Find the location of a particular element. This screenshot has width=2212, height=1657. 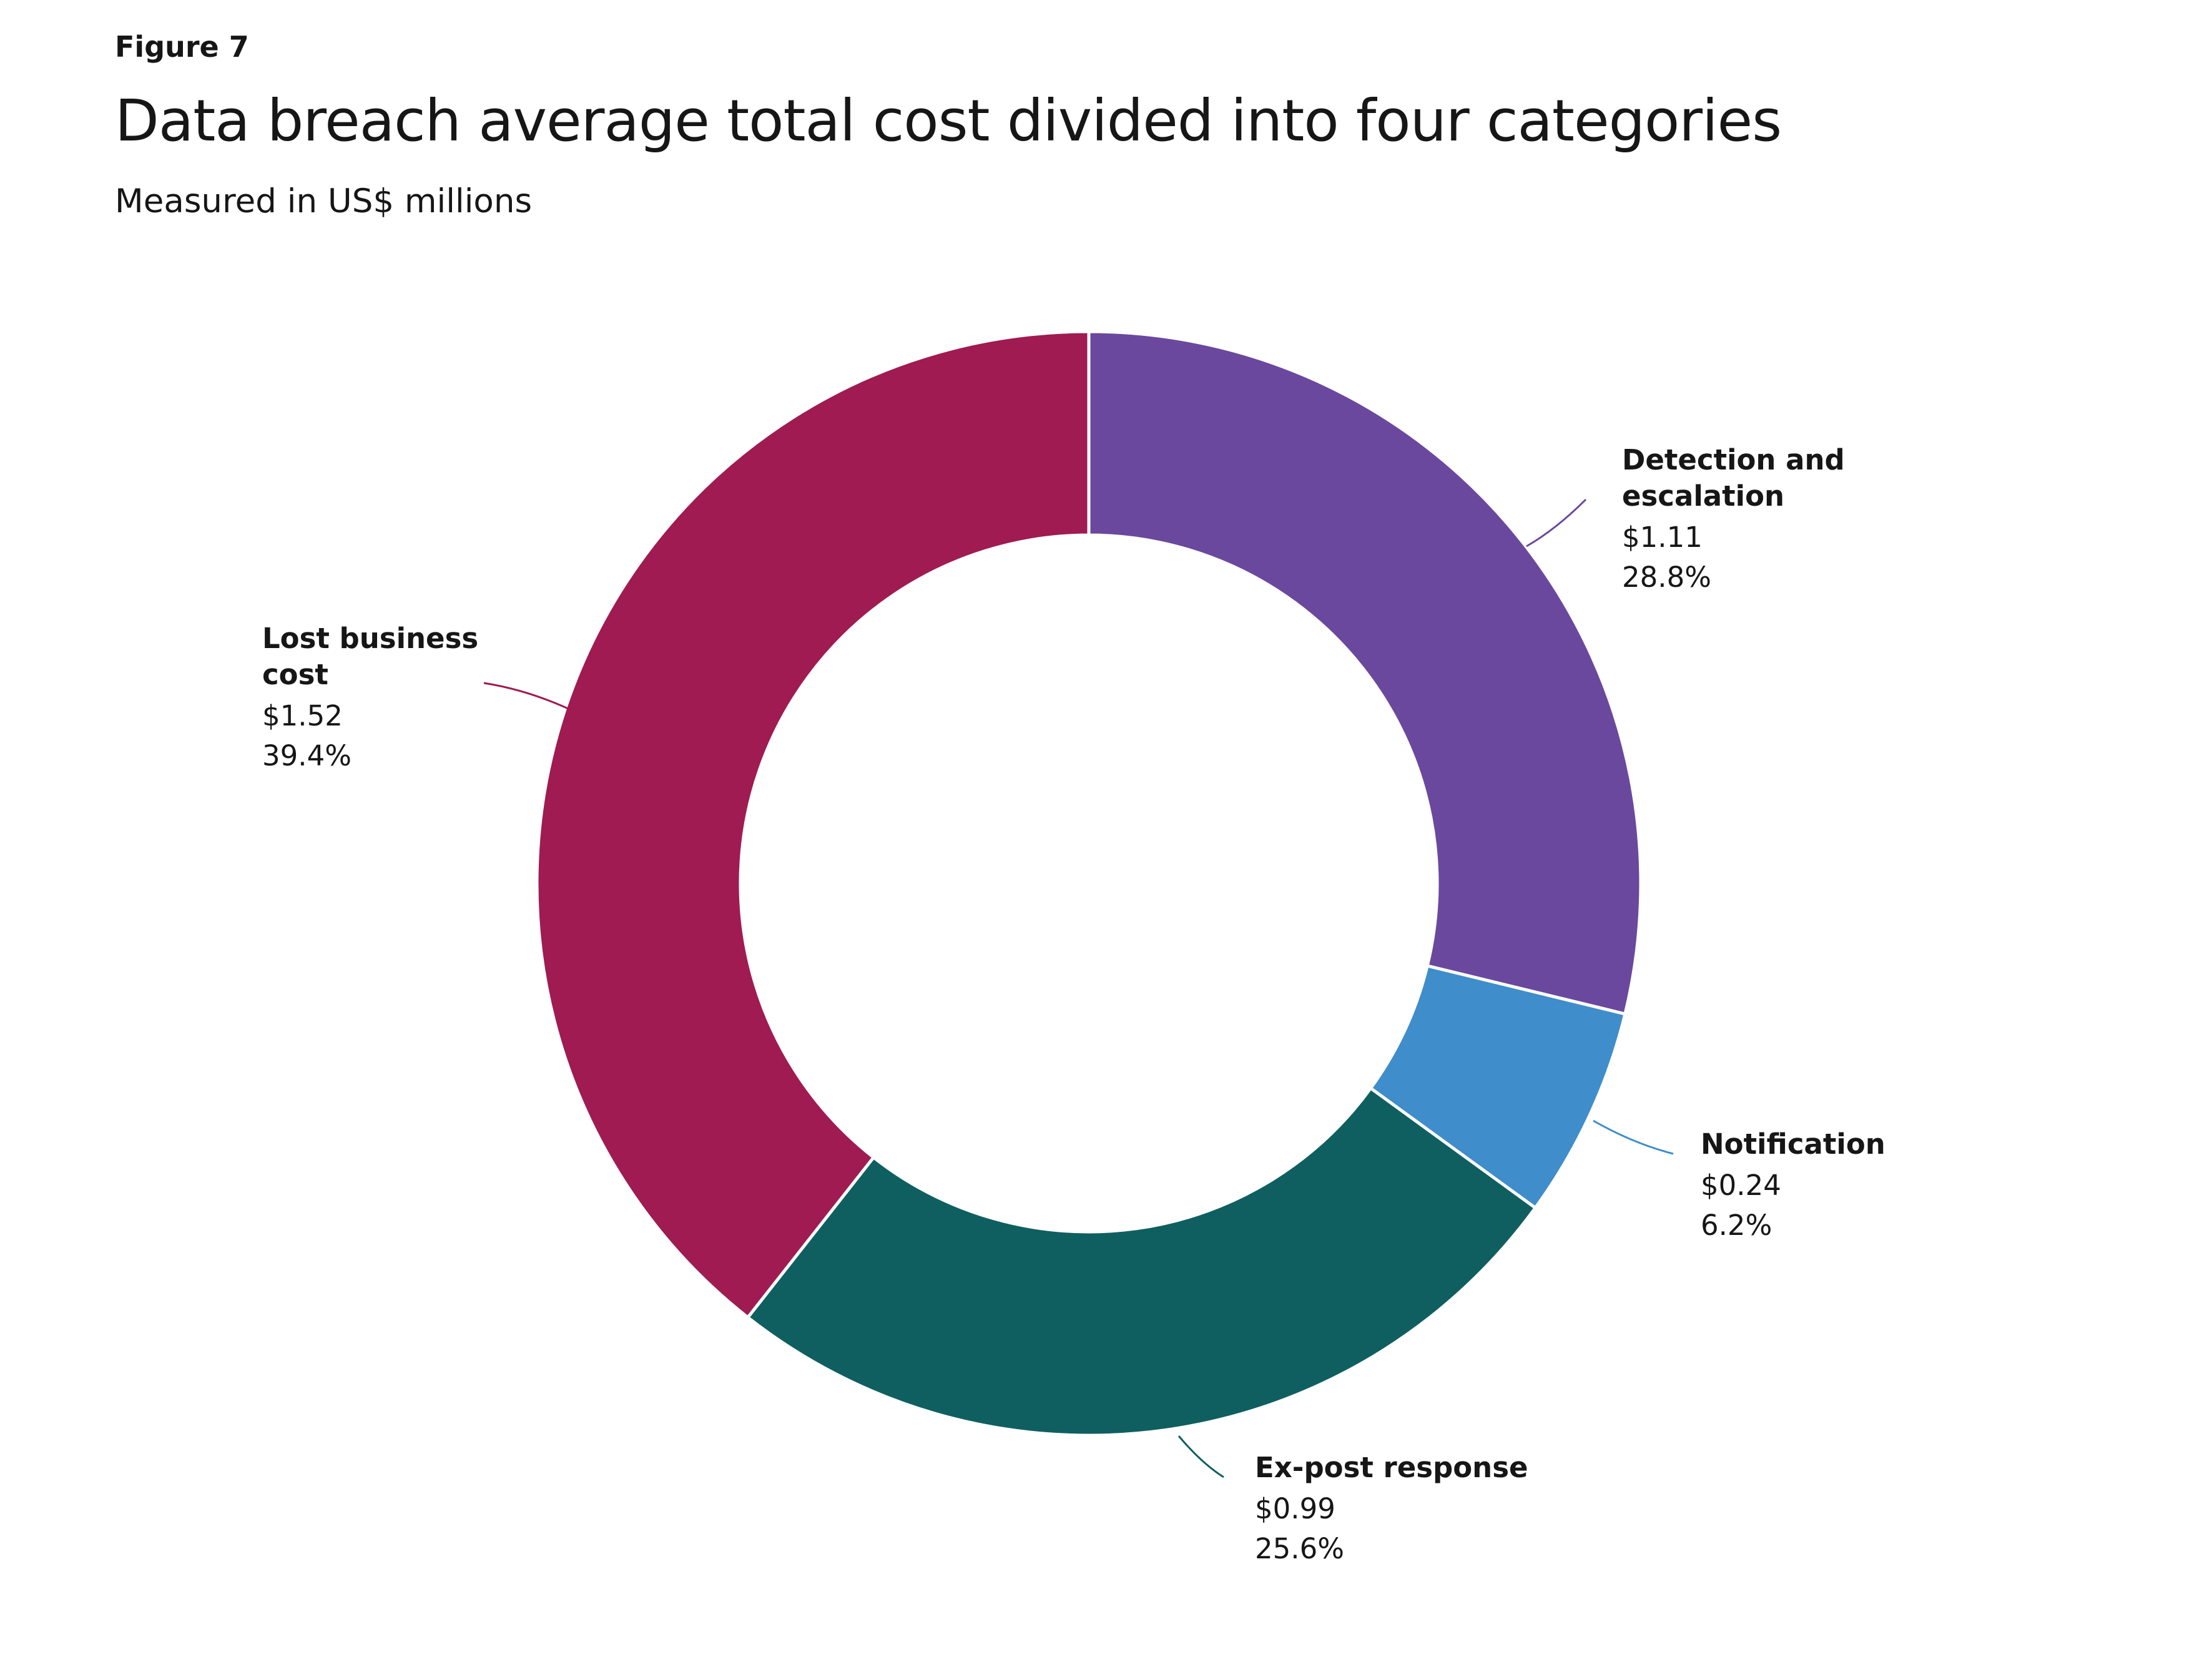

slice-name-0-1: escalation is located at coordinates (1703, 496).